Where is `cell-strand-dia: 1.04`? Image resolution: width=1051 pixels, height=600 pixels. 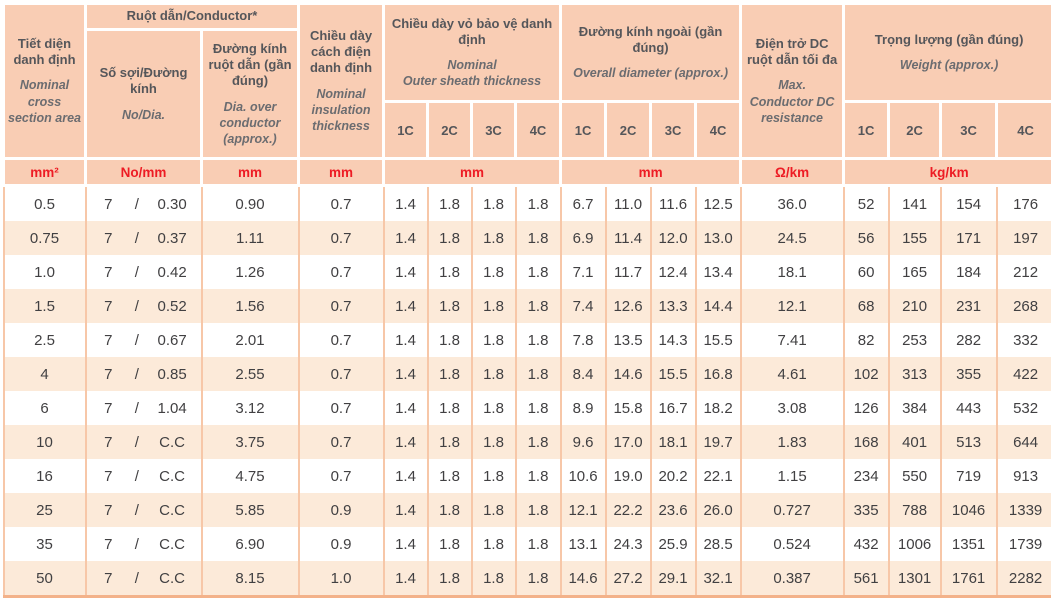
cell-strand-dia: 1.04 is located at coordinates (172, 408).